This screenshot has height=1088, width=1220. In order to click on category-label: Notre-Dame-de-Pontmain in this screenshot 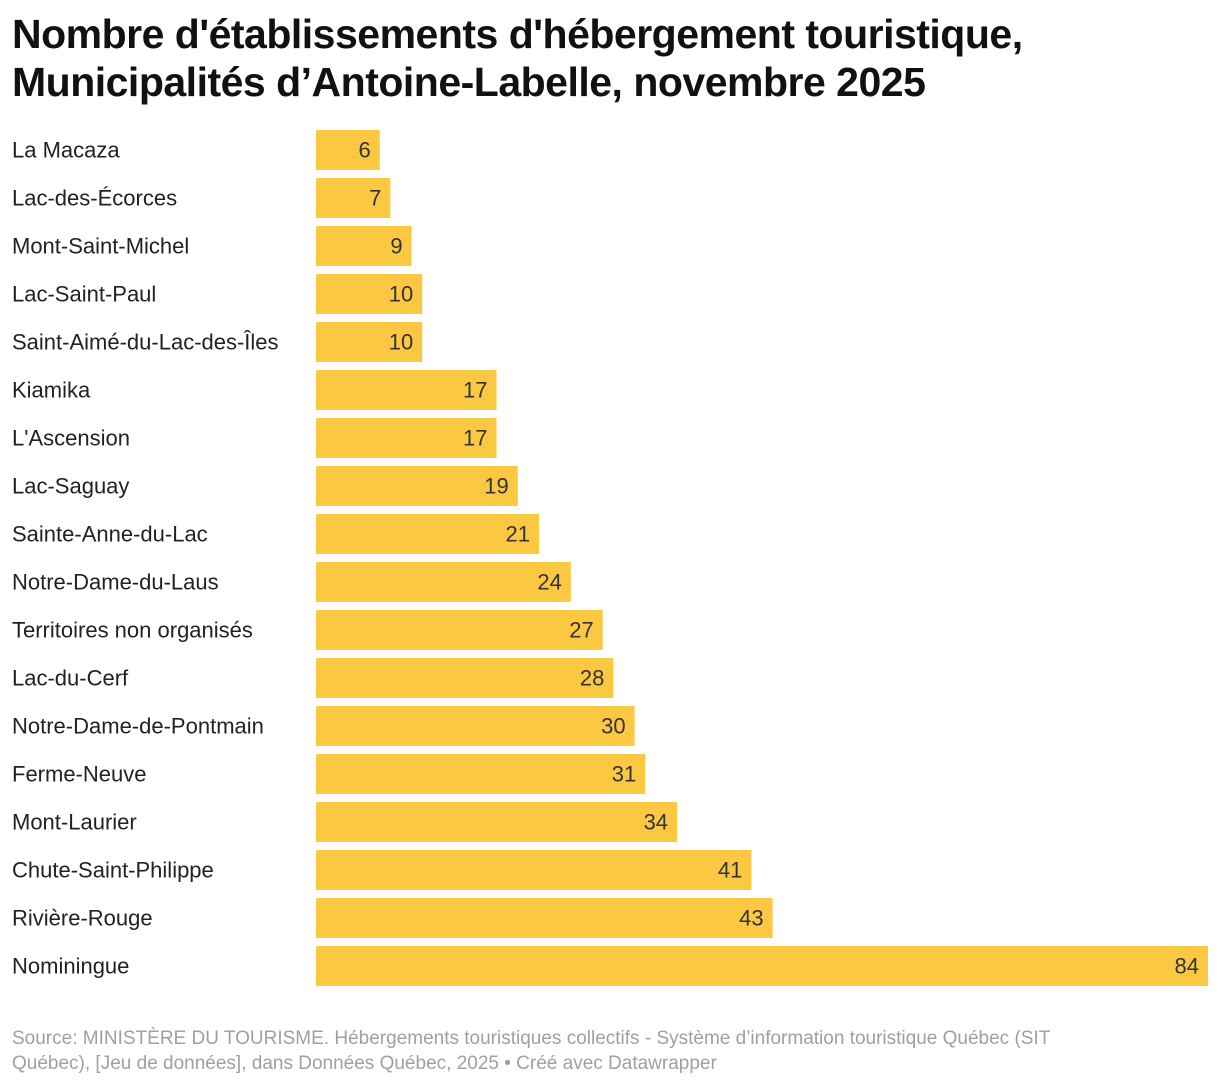, I will do `click(138, 726)`.